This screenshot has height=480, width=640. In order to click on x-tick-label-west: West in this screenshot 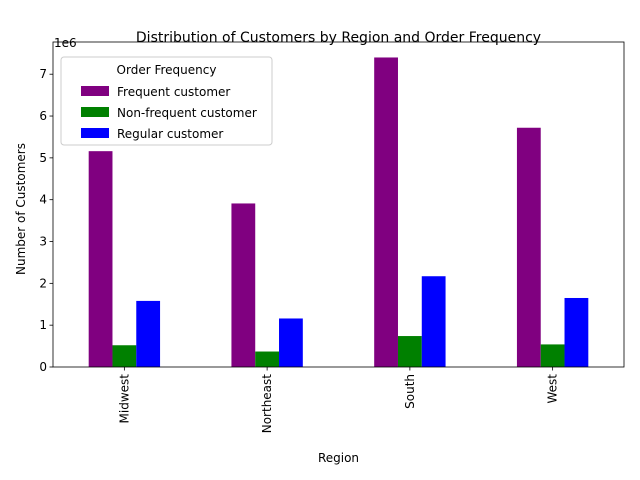, I will do `click(553, 389)`.